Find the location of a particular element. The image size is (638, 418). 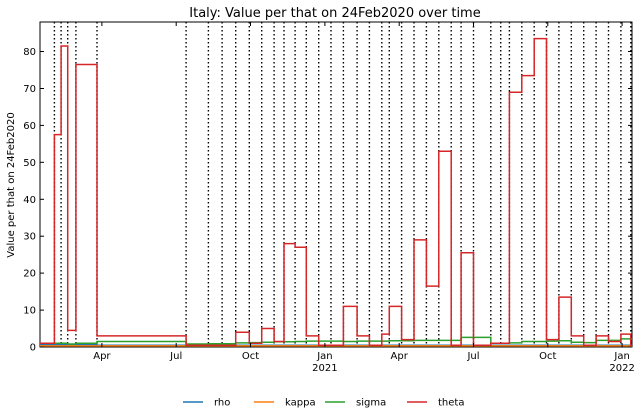

y-tick-label: 70 is located at coordinates (29, 89).